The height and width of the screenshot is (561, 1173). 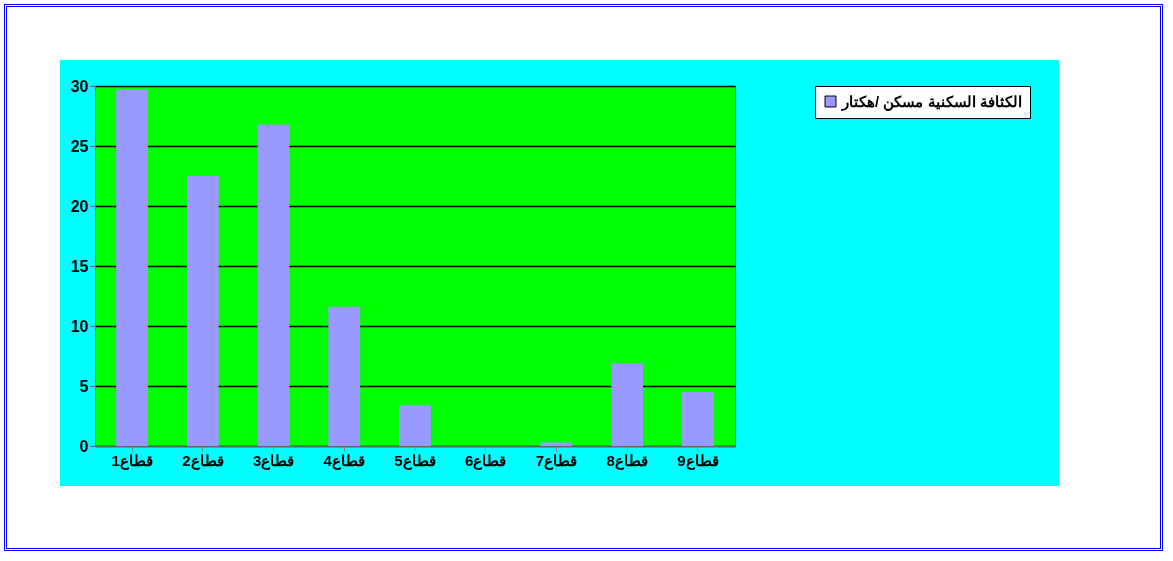 I want to click on legend-label: الكثافة السكنية مسكن /هكتار, so click(x=931, y=101).